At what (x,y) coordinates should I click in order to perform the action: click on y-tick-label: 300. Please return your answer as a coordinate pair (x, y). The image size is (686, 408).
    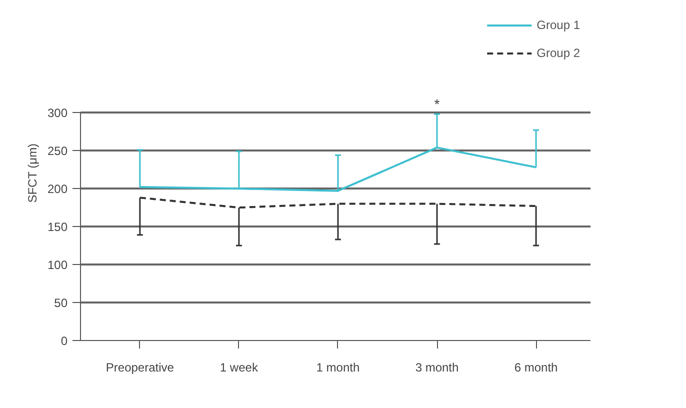
    Looking at the image, I should click on (57, 113).